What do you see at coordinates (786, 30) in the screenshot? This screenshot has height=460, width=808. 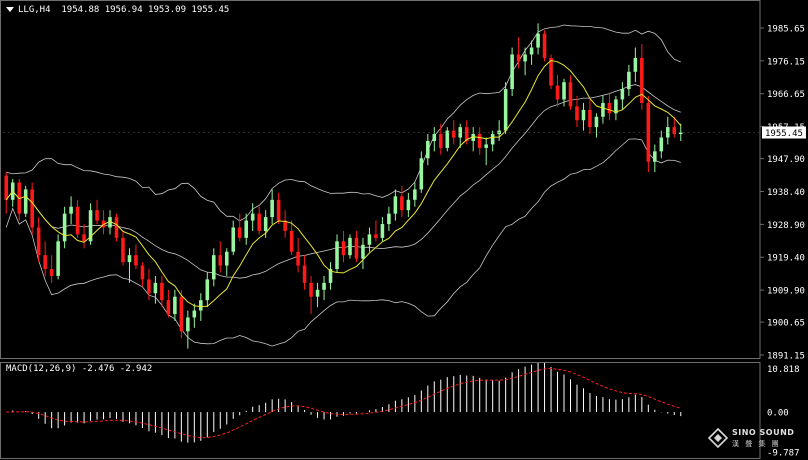 I see `price-tick-label: 1985.65` at bounding box center [786, 30].